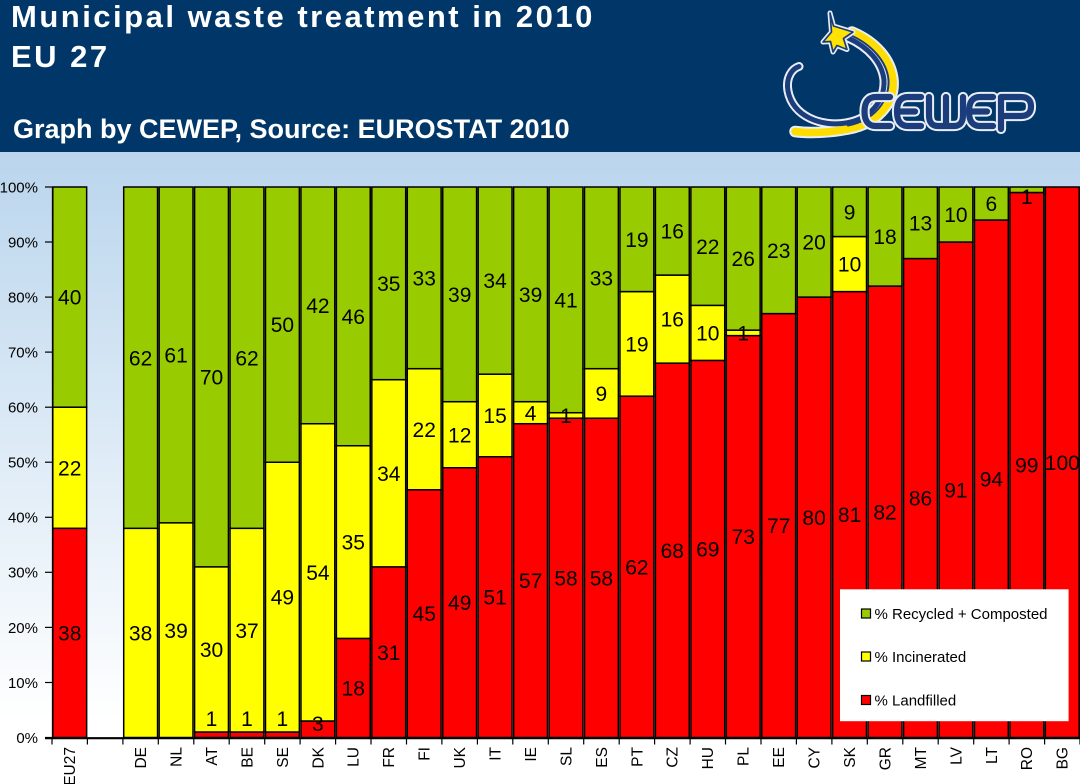 The height and width of the screenshot is (784, 1080). What do you see at coordinates (884, 512) in the screenshot?
I see `svg-text: 82` at bounding box center [884, 512].